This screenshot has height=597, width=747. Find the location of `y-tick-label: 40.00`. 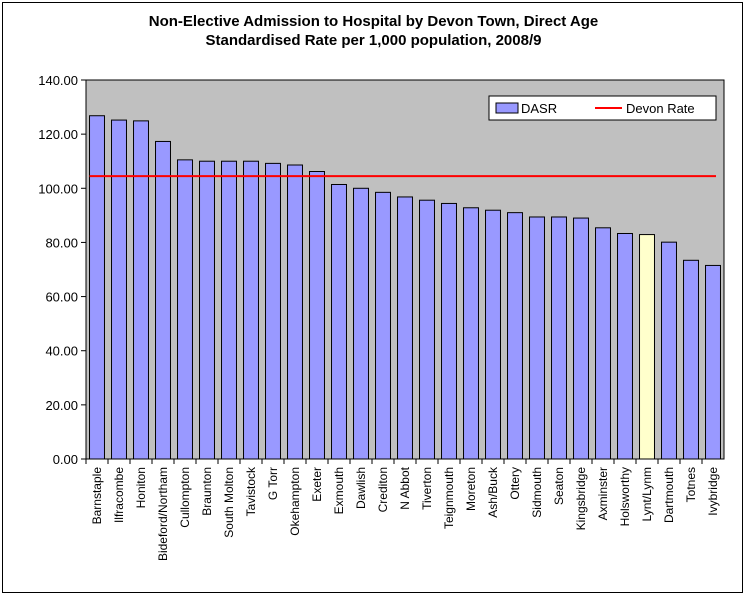

y-tick-label: 40.00 is located at coordinates (61, 351).